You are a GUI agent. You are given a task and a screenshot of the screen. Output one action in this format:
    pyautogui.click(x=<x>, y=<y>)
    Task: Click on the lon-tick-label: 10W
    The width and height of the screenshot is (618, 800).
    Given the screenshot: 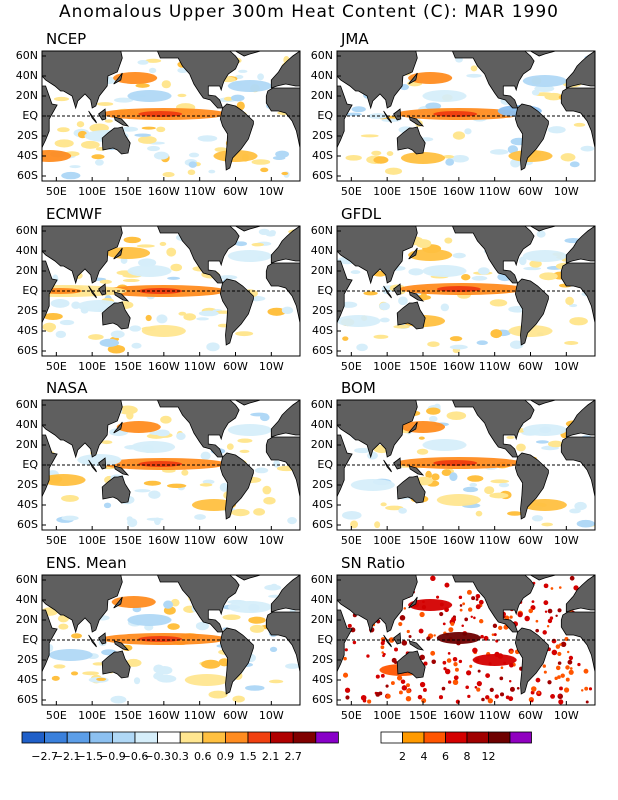 What is the action you would take?
    pyautogui.click(x=271, y=540)
    